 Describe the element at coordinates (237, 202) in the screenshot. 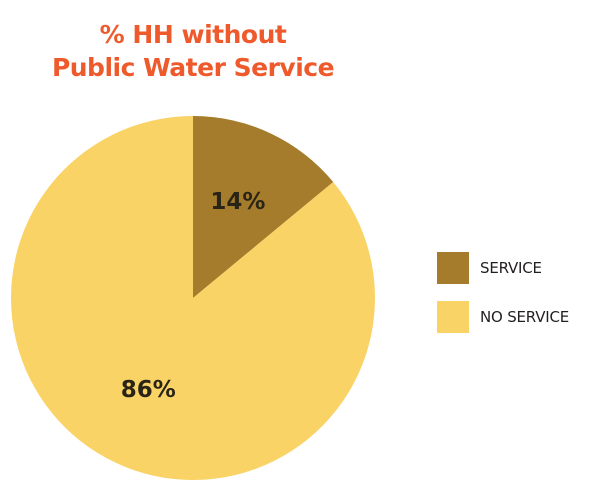

I see `pie-value-label-service: 14%` at that location.